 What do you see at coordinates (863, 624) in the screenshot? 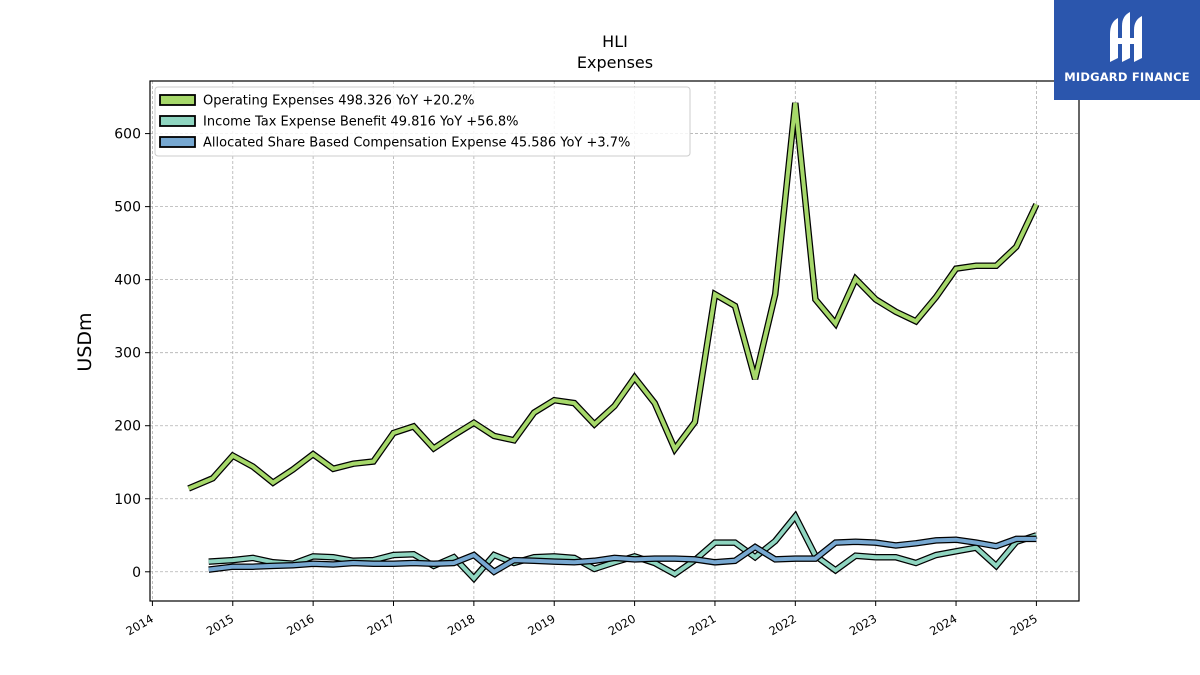
I see `x-tick-label: 2023` at bounding box center [863, 624].